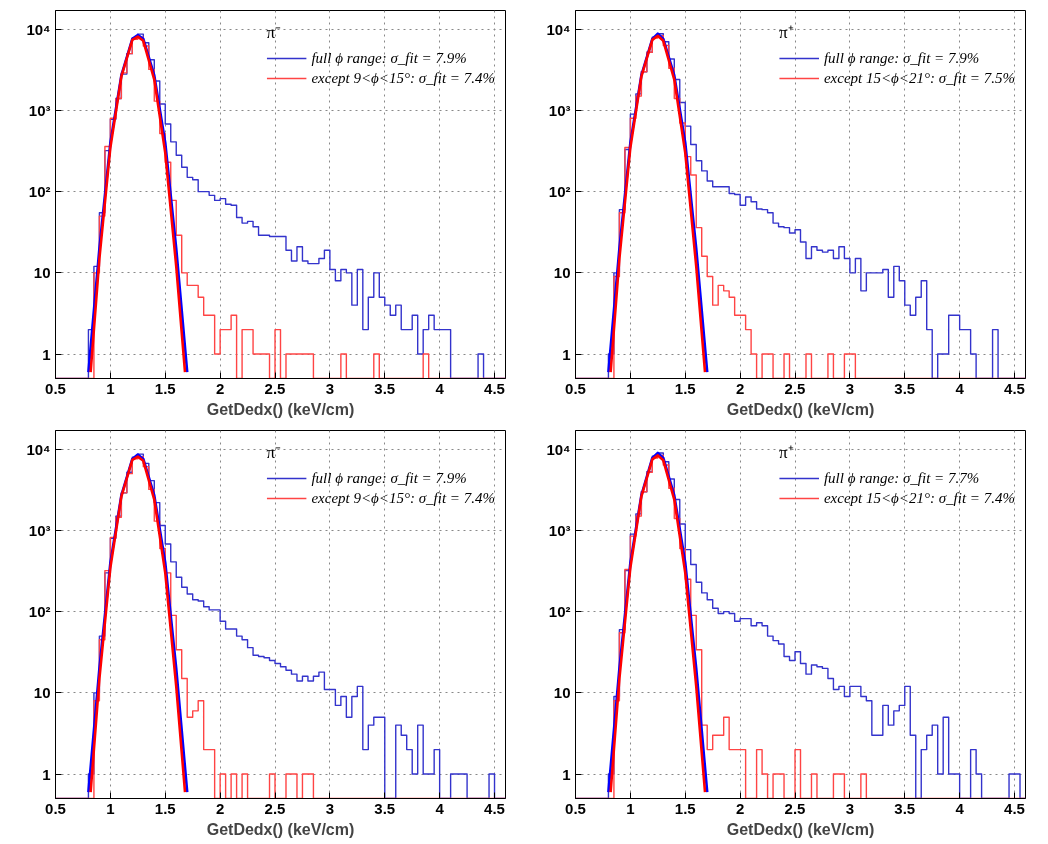 This screenshot has height=844, width=1048. Describe the element at coordinates (919, 78) in the screenshot. I see `legend-label: except 15<ϕ<21°: σ_fit = 7.5%` at that location.